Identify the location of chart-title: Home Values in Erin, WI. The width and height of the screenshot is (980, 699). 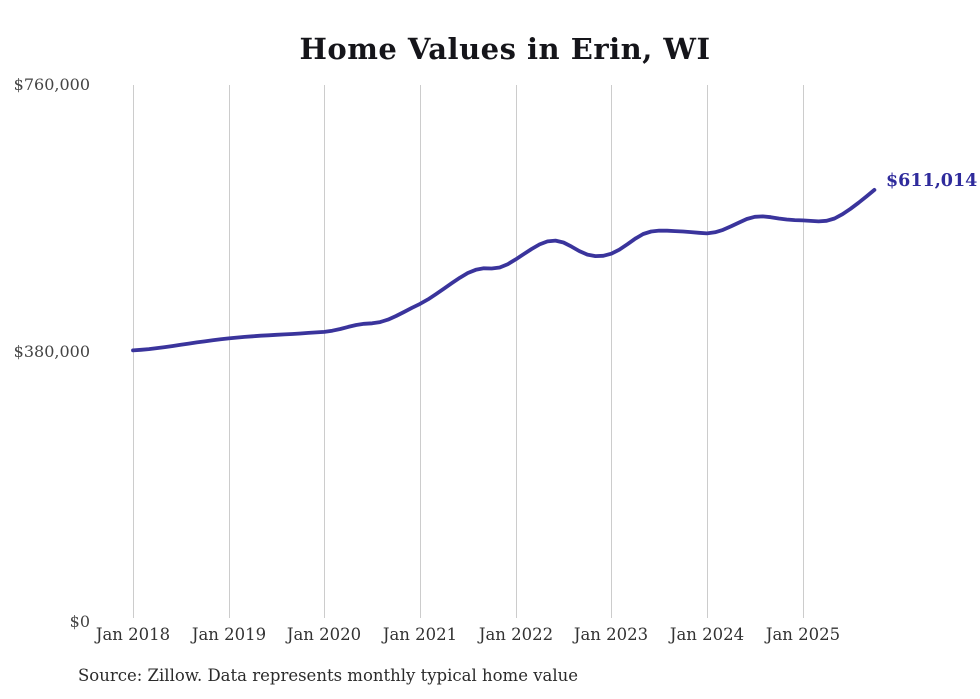
(505, 49).